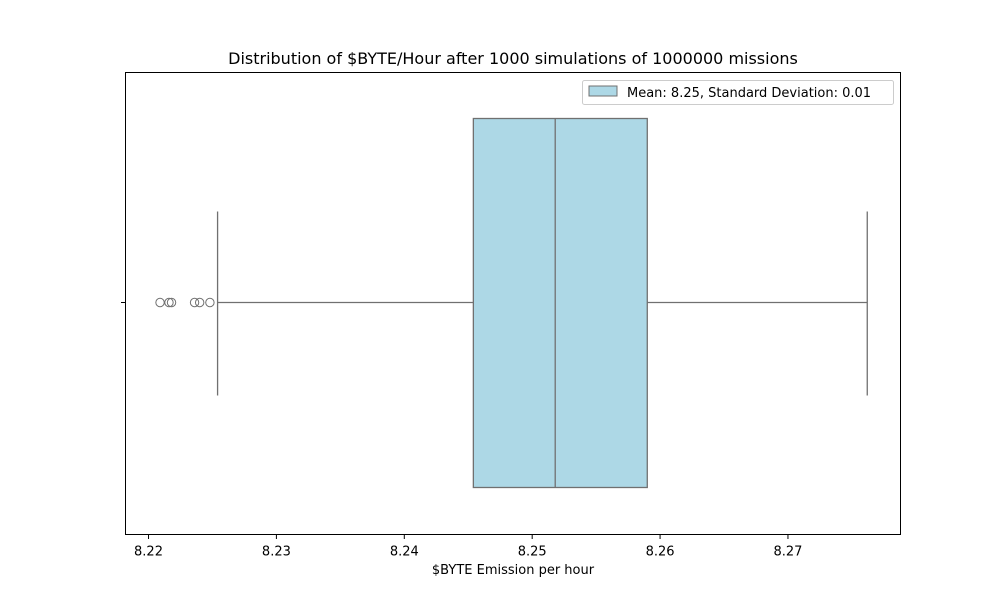  I want to click on x-tick-label: 8.22, so click(148, 552).